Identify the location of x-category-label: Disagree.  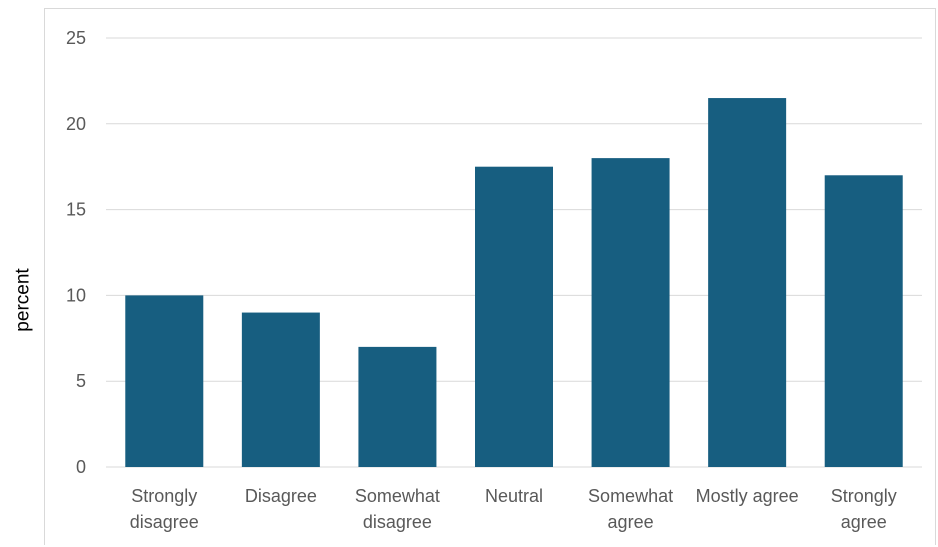
(281, 496).